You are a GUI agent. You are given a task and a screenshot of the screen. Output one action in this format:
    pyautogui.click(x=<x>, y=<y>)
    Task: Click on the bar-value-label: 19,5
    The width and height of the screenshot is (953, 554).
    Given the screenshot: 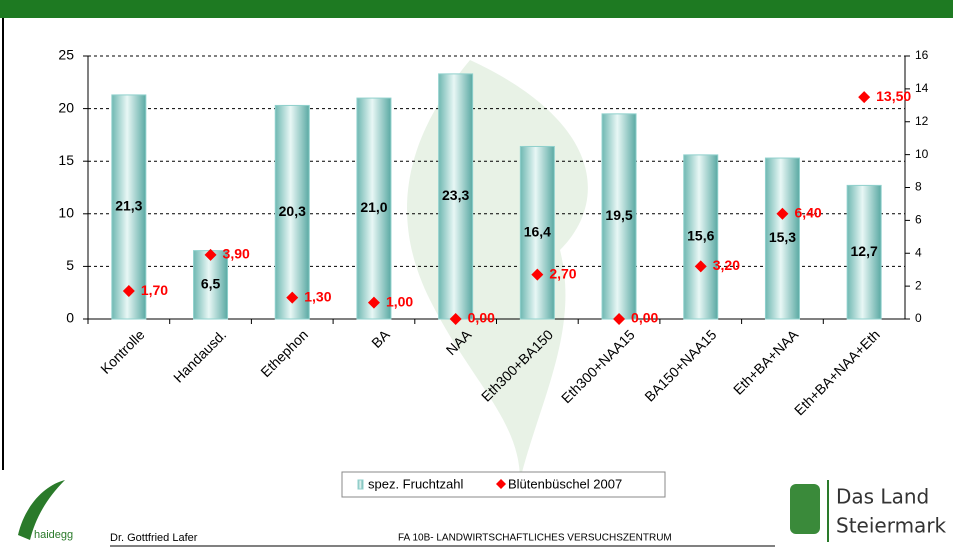 What is the action you would take?
    pyautogui.click(x=618, y=215)
    